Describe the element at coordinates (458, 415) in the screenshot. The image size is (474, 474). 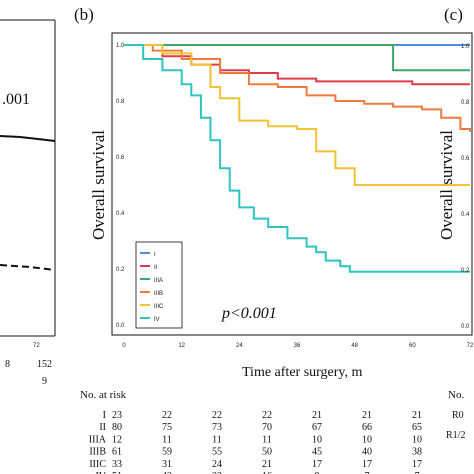
I see `panel-c-risk-row-label: R0` at that location.